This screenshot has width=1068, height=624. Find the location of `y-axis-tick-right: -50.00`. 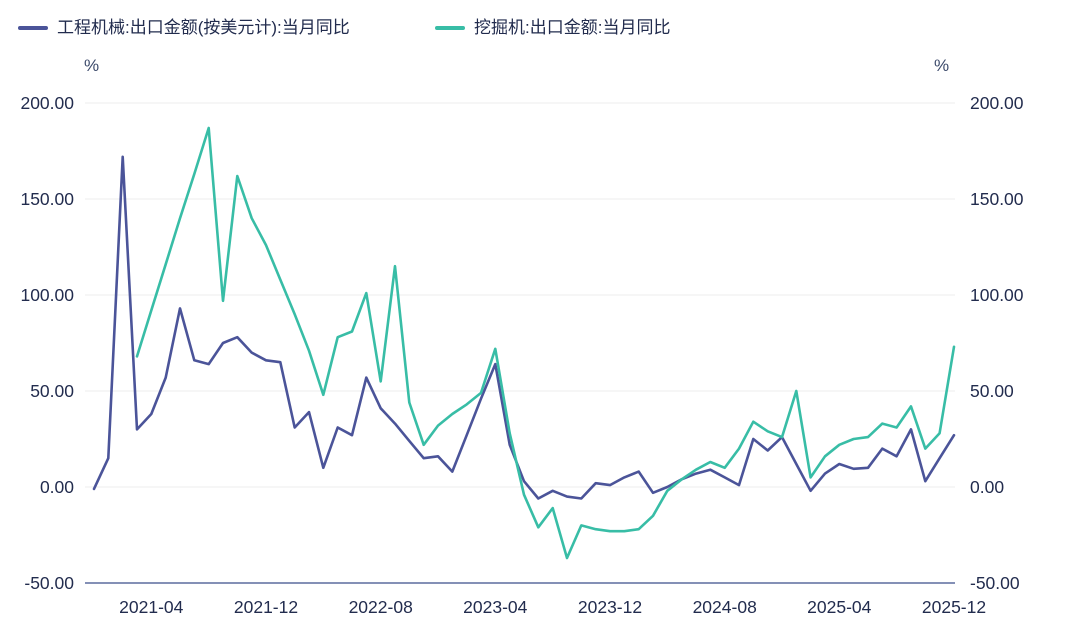

y-axis-tick-right: -50.00 is located at coordinates (995, 583).